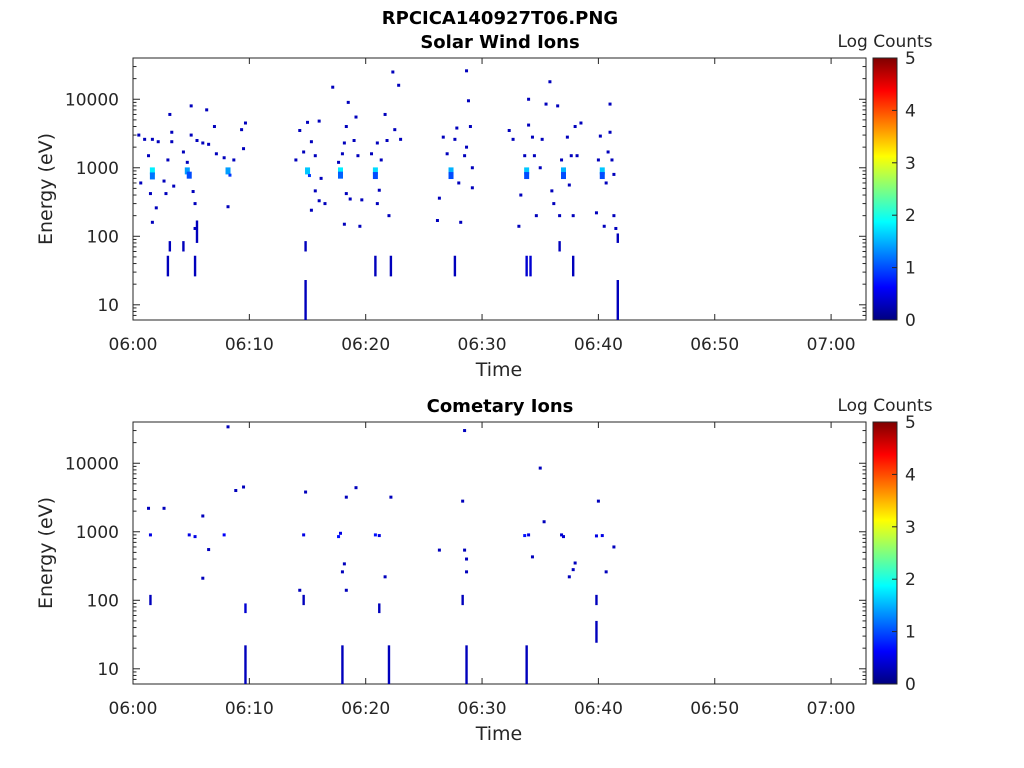 The width and height of the screenshot is (1024, 768). Describe the element at coordinates (910, 269) in the screenshot. I see `colorbar-tick-label: 1` at that location.